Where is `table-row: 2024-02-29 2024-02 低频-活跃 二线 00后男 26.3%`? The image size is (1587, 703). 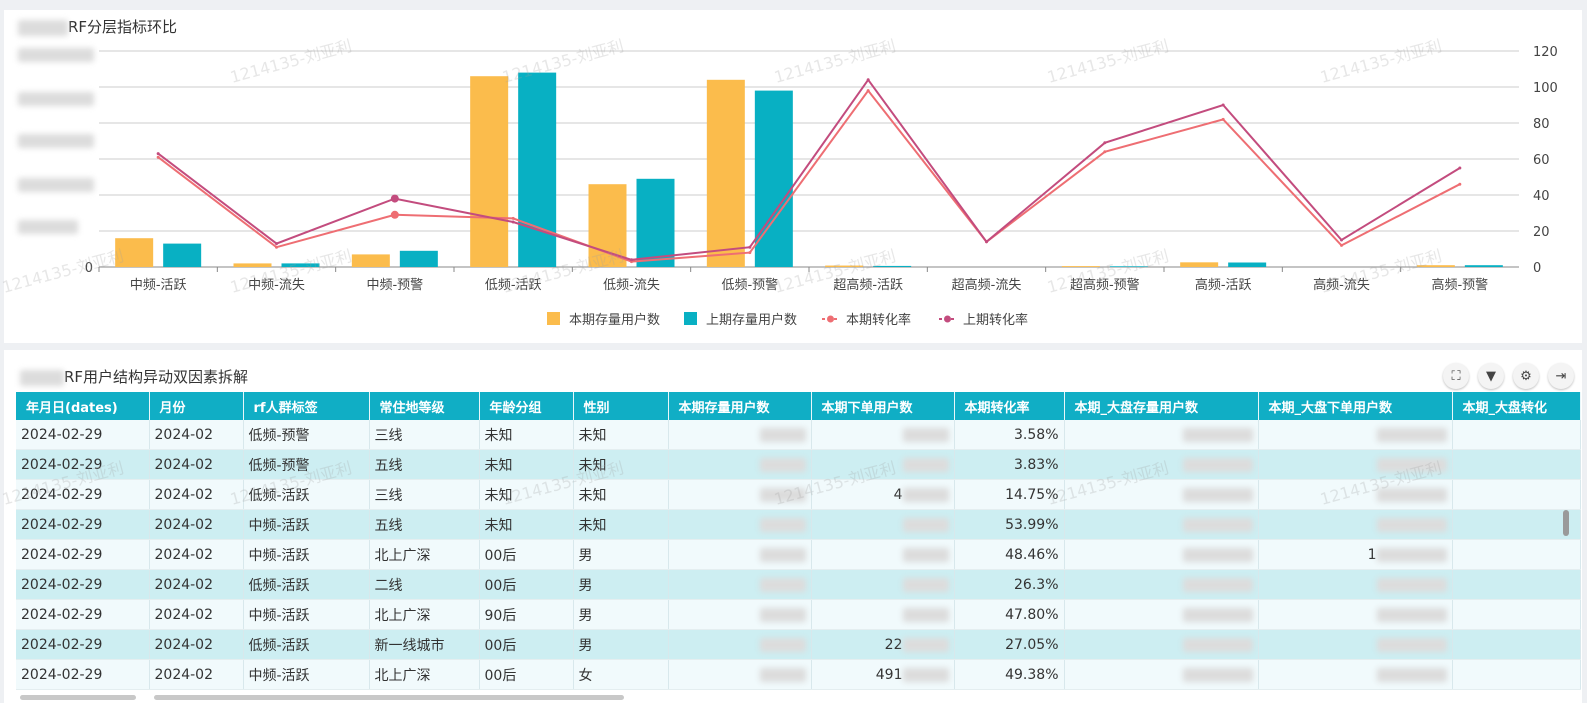
table-row: 2024-02-29 2024-02 低频-活跃 二线 00后男 26.3% is located at coordinates (798, 584).